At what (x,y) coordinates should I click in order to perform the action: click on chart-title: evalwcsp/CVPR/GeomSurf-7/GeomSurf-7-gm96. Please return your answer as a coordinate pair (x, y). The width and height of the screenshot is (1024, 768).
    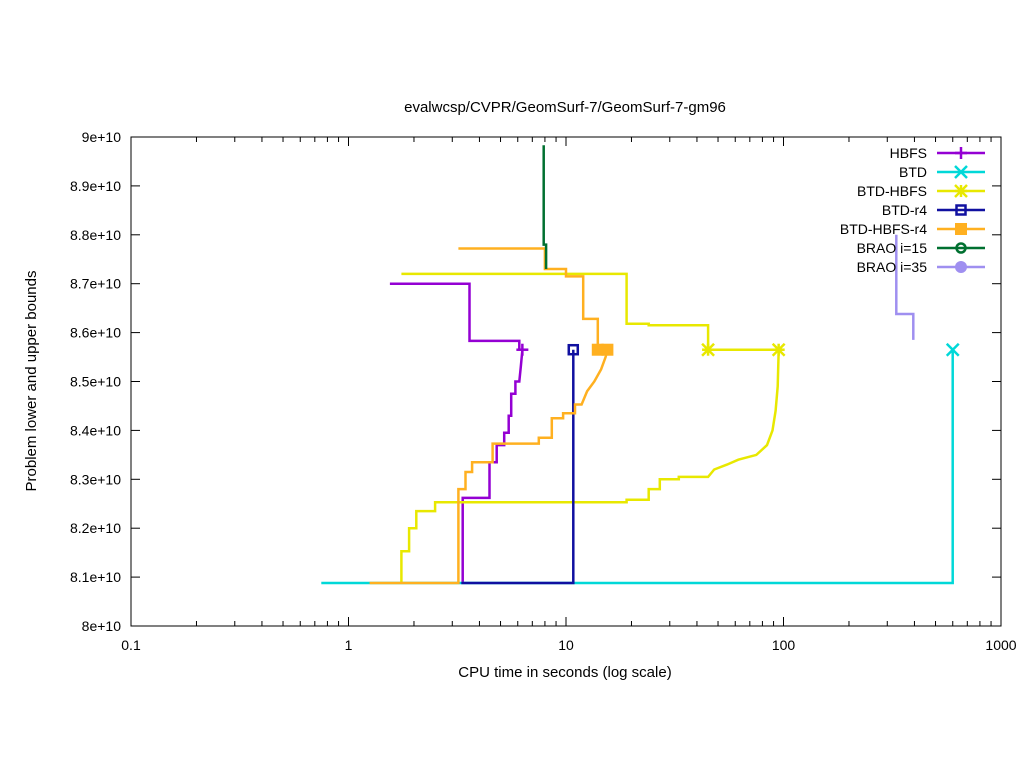
    Looking at the image, I should click on (565, 107).